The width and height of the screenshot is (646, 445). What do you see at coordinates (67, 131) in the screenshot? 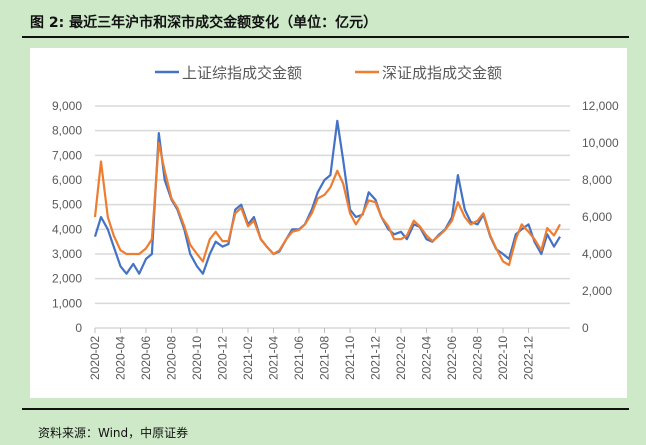
I see `y-left-tick-label: 8,000` at bounding box center [67, 131].